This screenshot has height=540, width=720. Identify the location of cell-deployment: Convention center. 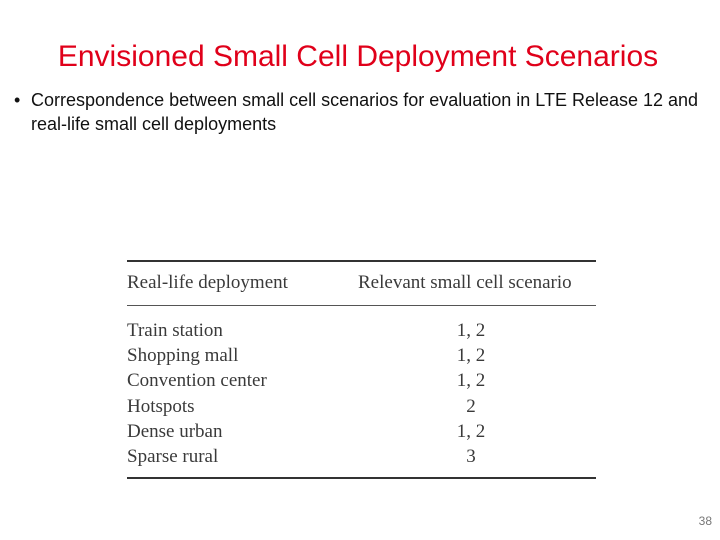
(197, 381).